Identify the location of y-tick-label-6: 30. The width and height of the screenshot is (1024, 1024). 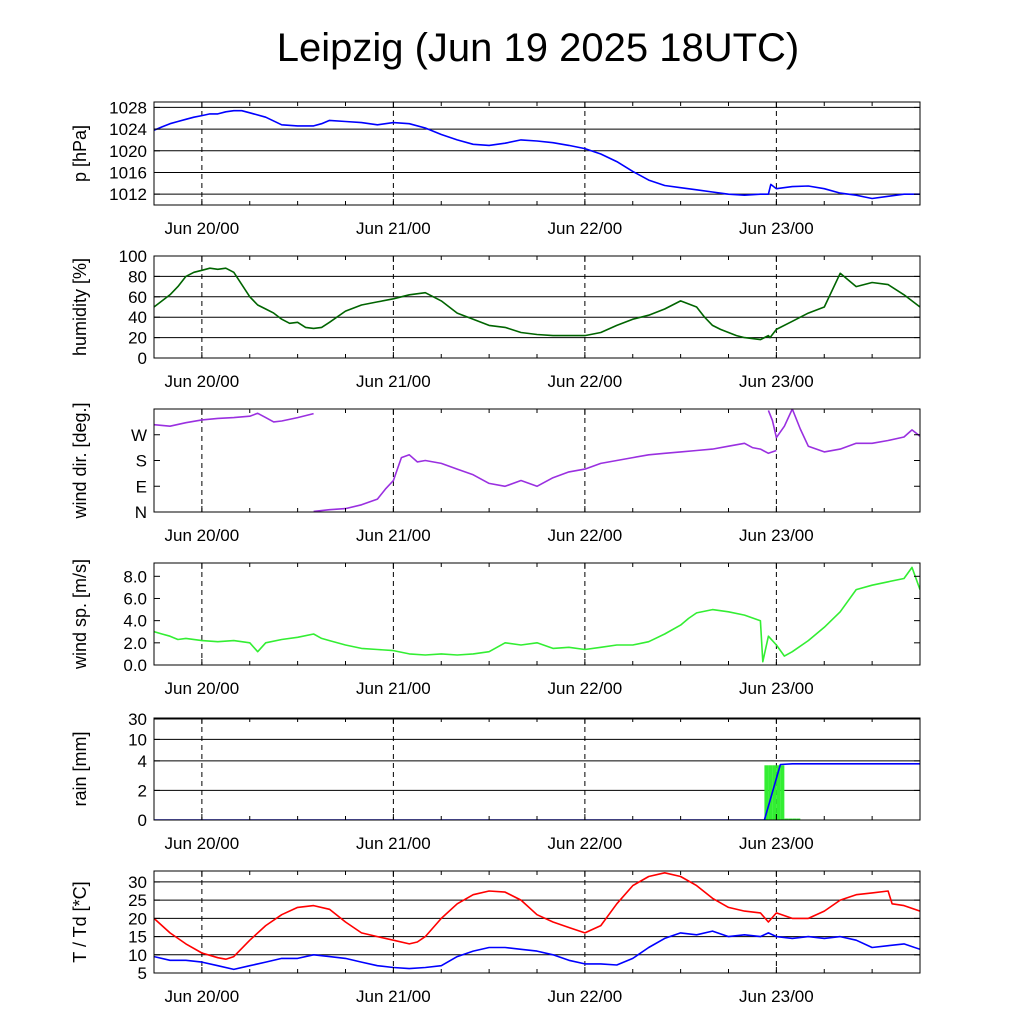
(137, 882).